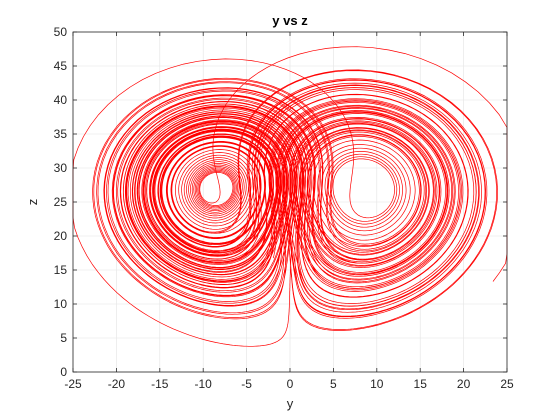 Image resolution: width=560 pixels, height=420 pixels. What do you see at coordinates (63, 338) in the screenshot?
I see `y-tick-label: 5` at bounding box center [63, 338].